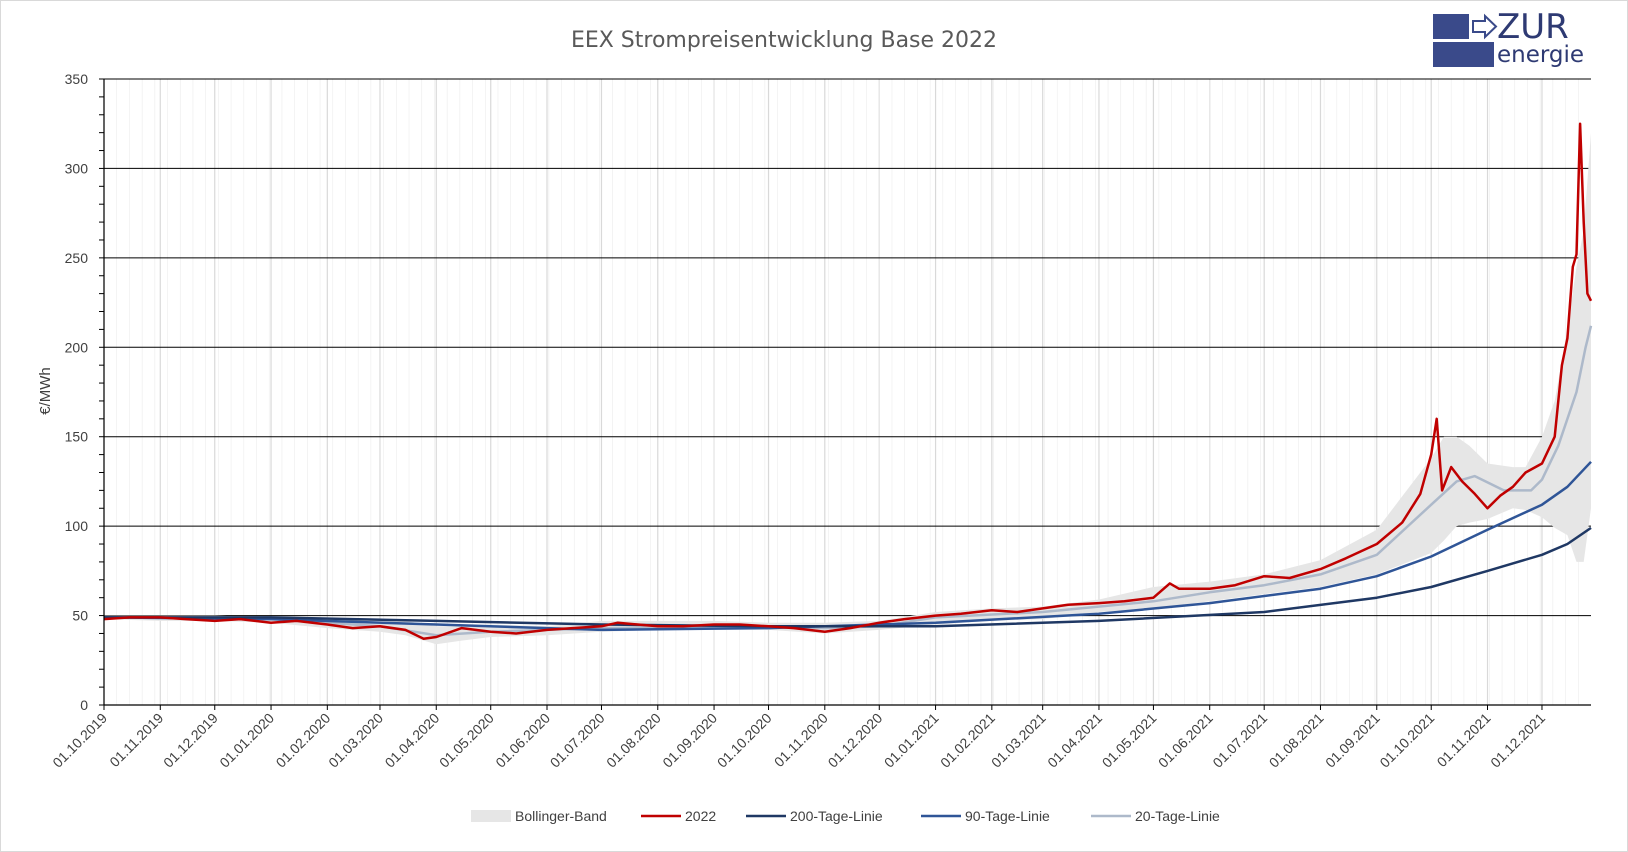 The width and height of the screenshot is (1628, 852). Describe the element at coordinates (522, 740) in the screenshot. I see `x-tick-label: 01.06.2020` at that location.